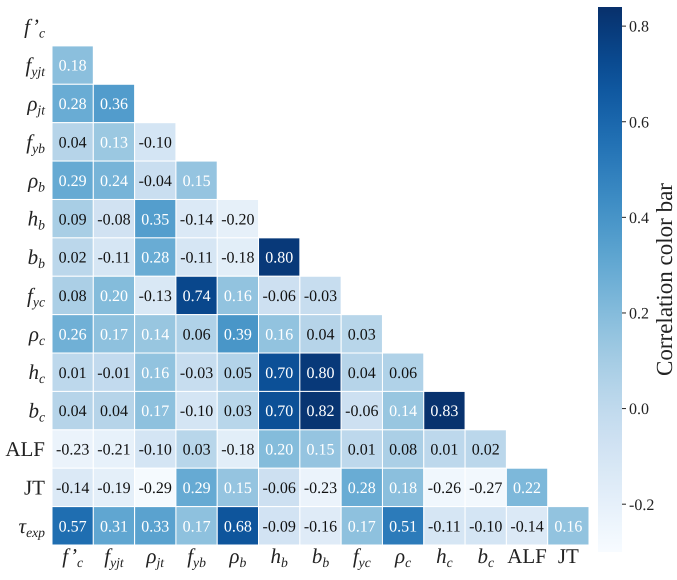 This screenshot has width=677, height=580. I want to click on data-label: -0.20, so click(238, 219).